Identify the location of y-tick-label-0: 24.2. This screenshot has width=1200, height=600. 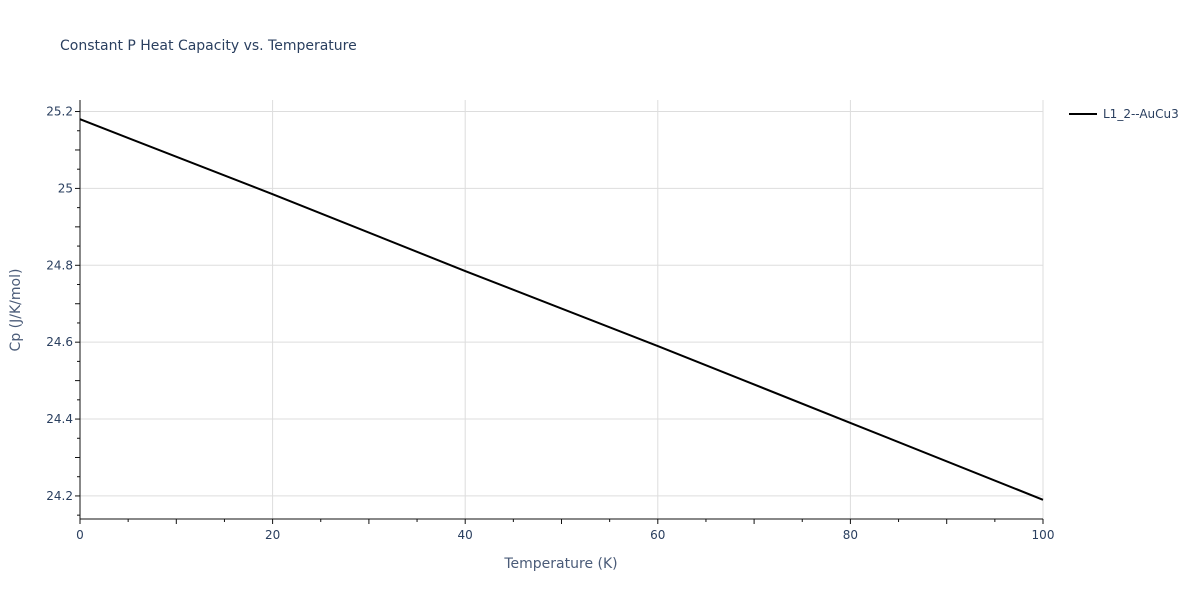
(59, 496).